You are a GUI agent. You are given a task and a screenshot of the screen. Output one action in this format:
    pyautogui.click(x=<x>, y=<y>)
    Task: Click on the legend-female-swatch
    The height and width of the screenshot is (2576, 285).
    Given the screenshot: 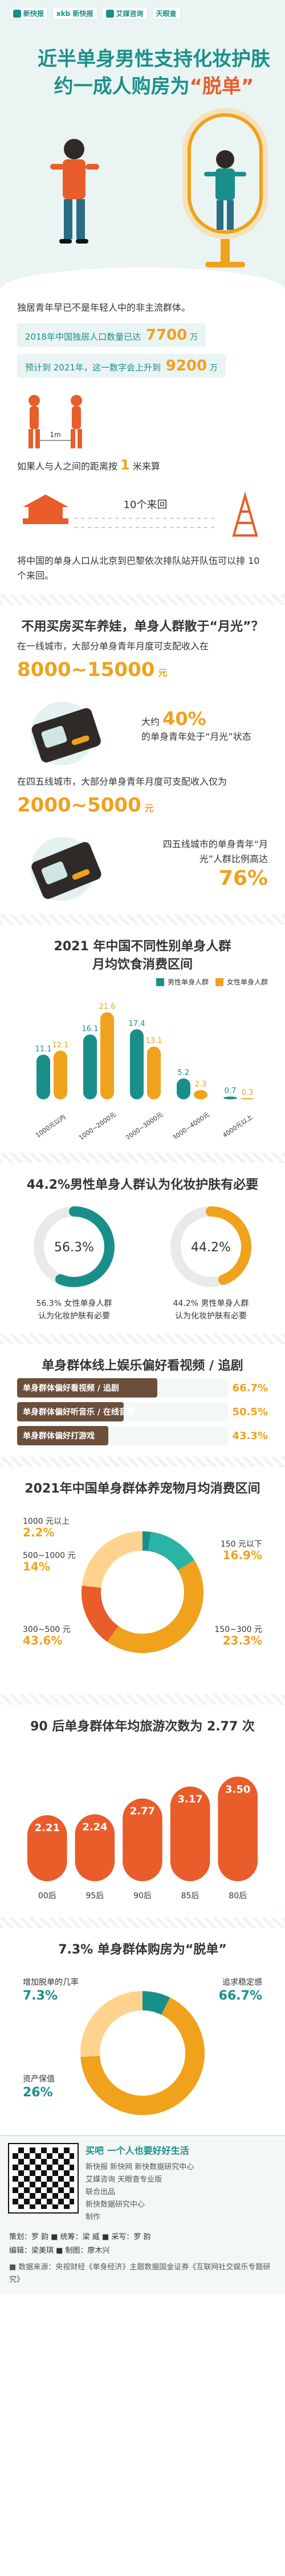 What is the action you would take?
    pyautogui.click(x=219, y=982)
    